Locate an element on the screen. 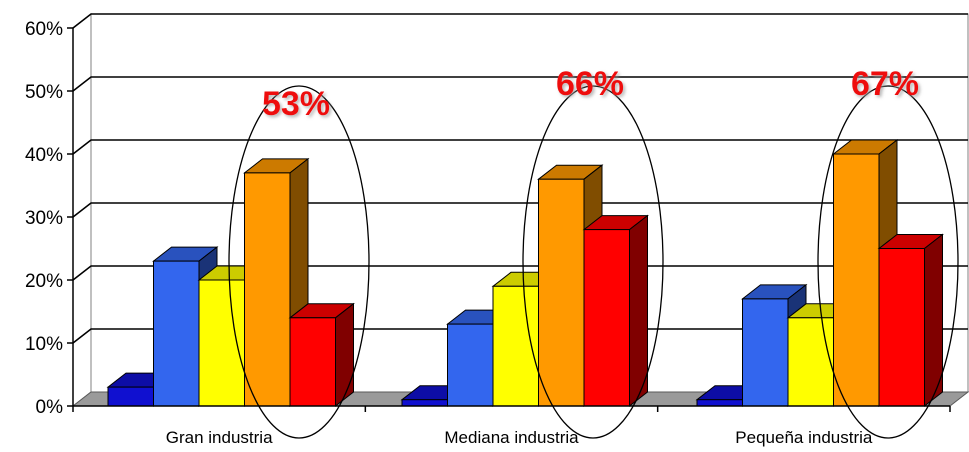  bar-3-1-front is located at coordinates (719, 403).